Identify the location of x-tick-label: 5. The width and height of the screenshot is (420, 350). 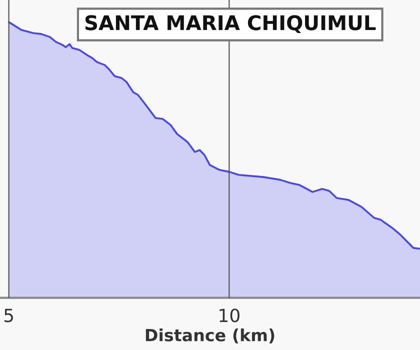
(8, 315).